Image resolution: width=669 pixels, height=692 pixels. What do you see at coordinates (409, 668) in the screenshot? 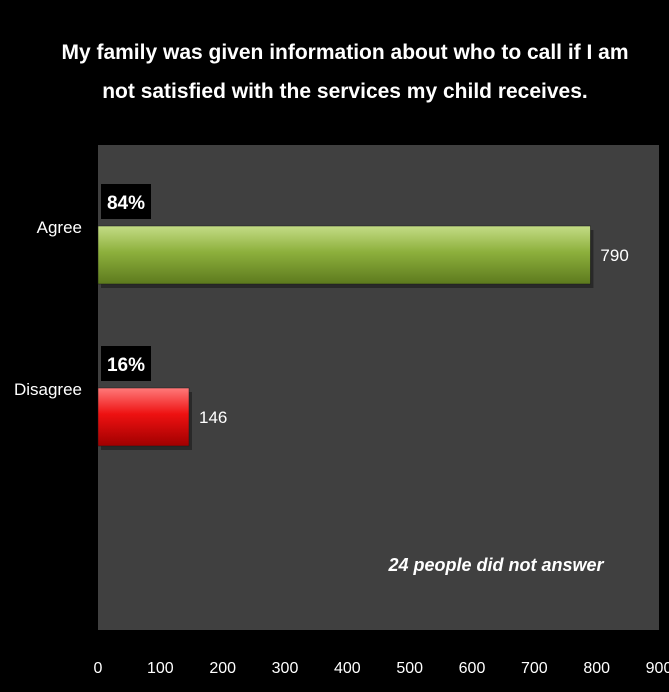
I see `x-tick-label: 500` at bounding box center [409, 668].